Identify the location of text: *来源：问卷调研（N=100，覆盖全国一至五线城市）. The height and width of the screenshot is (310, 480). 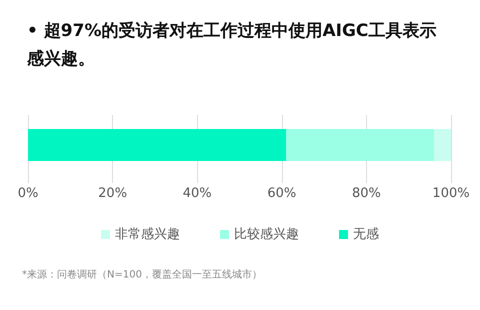
(142, 274).